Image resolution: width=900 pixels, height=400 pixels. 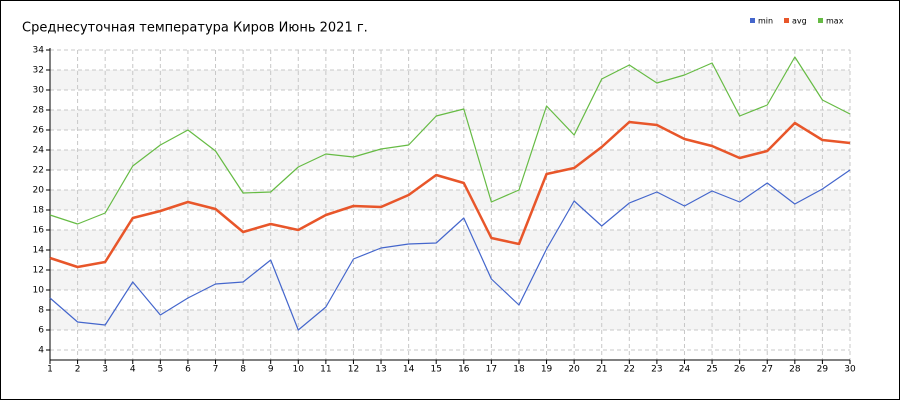 I want to click on x-tick-label: 15, so click(x=435, y=370).